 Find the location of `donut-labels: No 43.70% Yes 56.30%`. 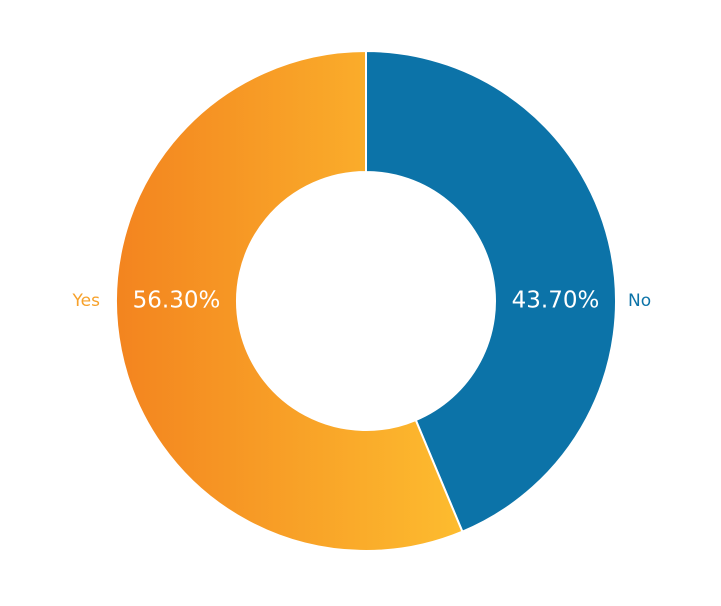

donut-labels: No 43.70% Yes 56.30% is located at coordinates (362, 301).